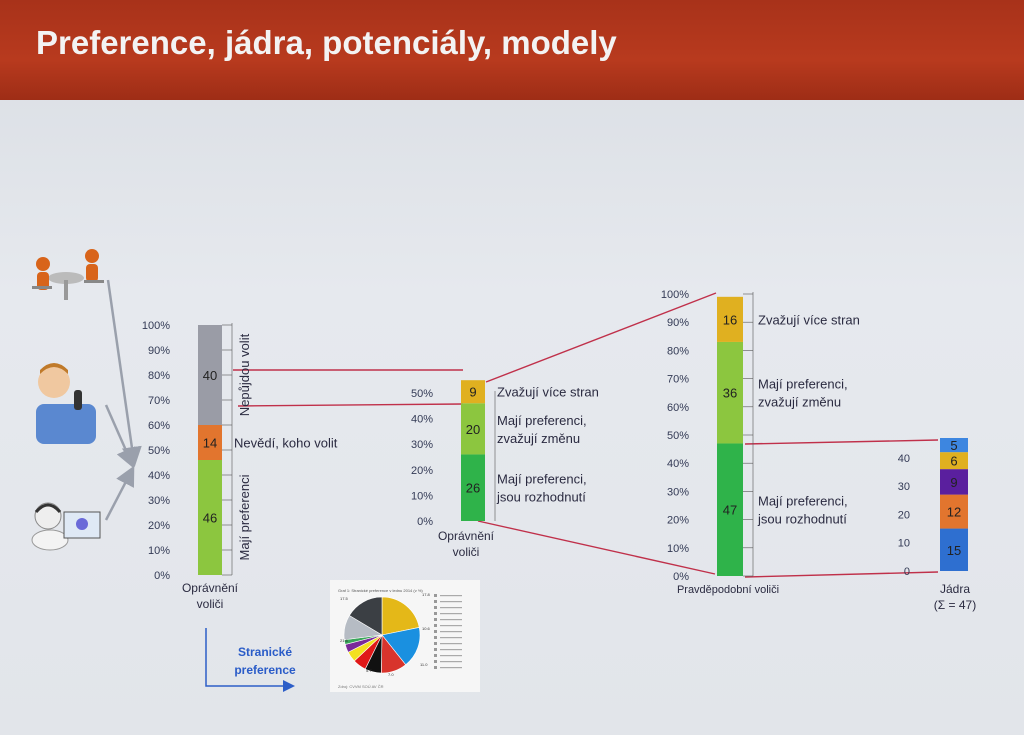  I want to click on data-label: 6, so click(953, 461).